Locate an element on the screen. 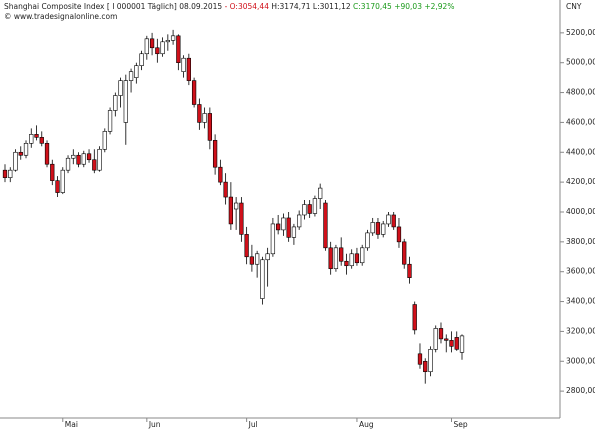 This screenshot has height=430, width=595. x-tick-label: Mai is located at coordinates (71, 424).